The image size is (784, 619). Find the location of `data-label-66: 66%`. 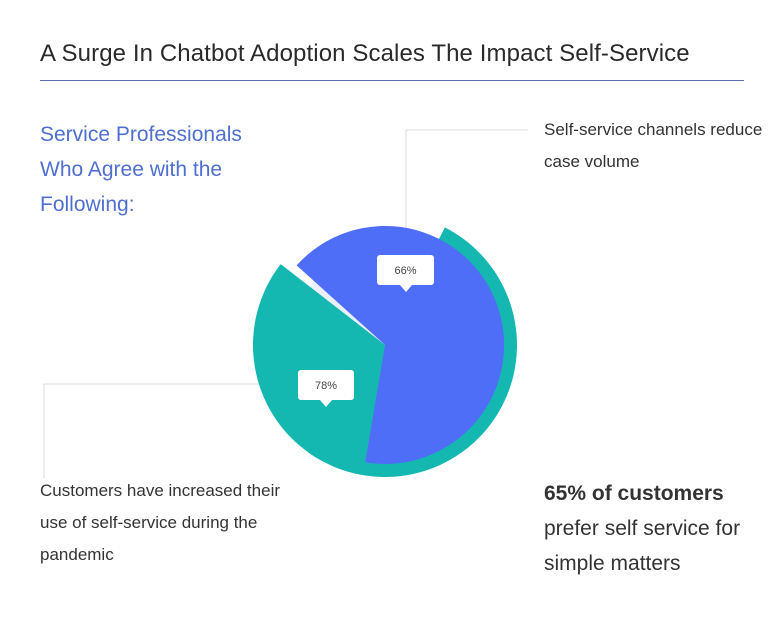

data-label-66: 66% is located at coordinates (405, 273).